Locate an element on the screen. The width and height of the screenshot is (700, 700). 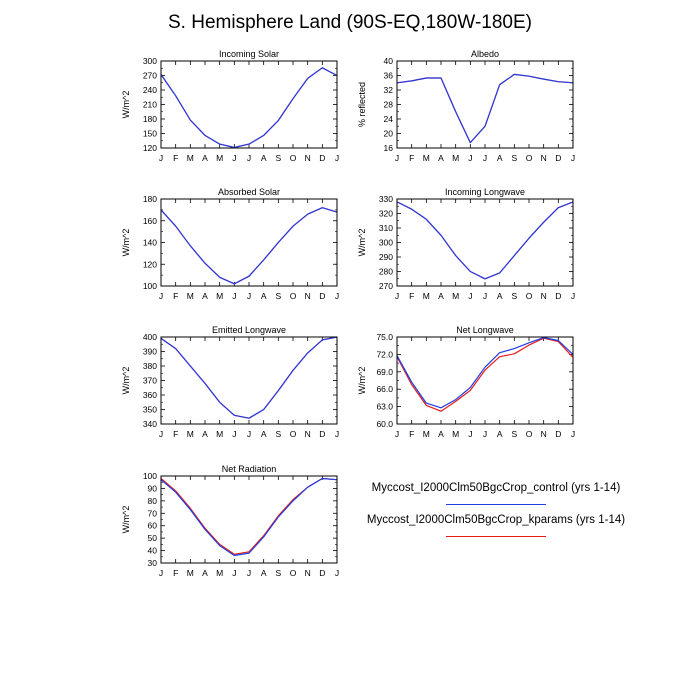
chart-title: Absorbed Solar is located at coordinates (249, 192).